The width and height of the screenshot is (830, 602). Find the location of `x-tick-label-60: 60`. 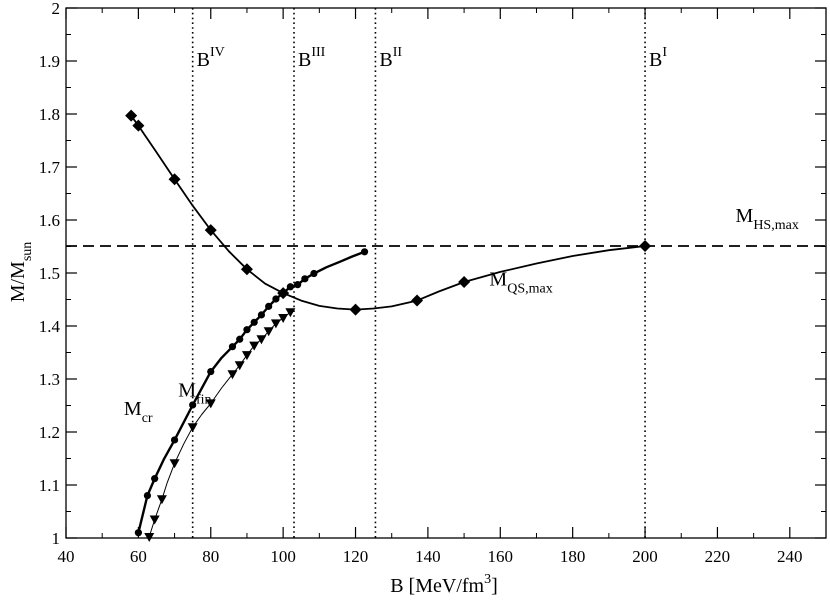

x-tick-label-60: 60 is located at coordinates (138, 556).